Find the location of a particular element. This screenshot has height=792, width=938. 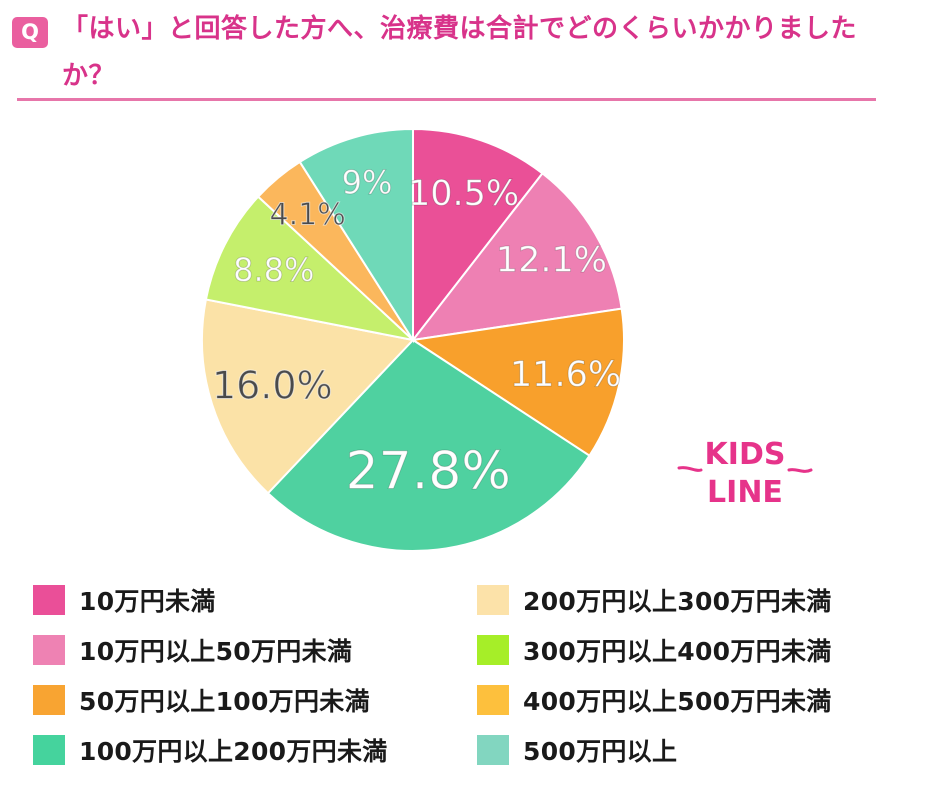

legend-item: 50万円以上100万円未満 is located at coordinates (201, 700).